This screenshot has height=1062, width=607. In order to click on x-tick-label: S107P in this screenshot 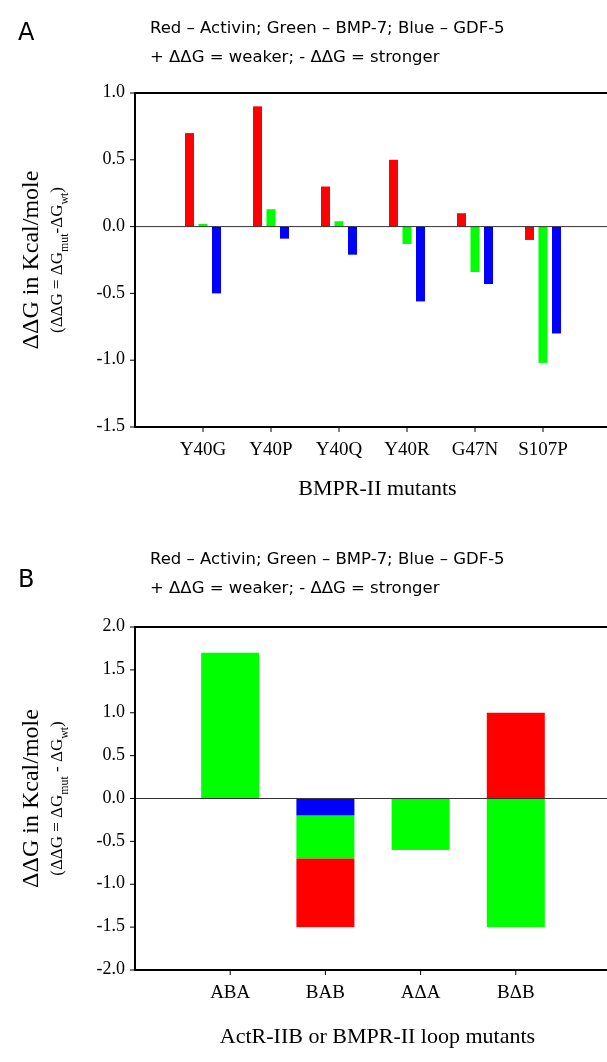, I will do `click(543, 448)`.